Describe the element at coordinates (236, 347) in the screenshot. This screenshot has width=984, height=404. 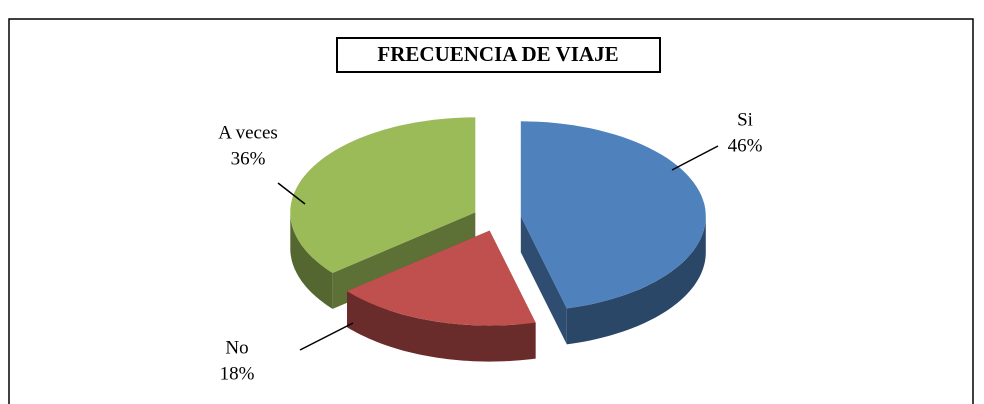
I see `data-label-category: No` at that location.